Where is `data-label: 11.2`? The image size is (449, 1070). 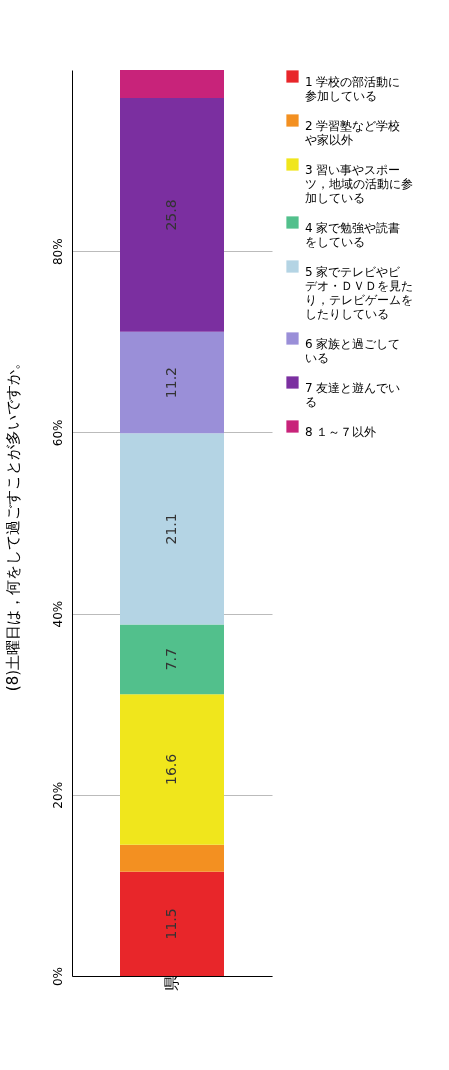 data-label: 11.2 is located at coordinates (171, 382).